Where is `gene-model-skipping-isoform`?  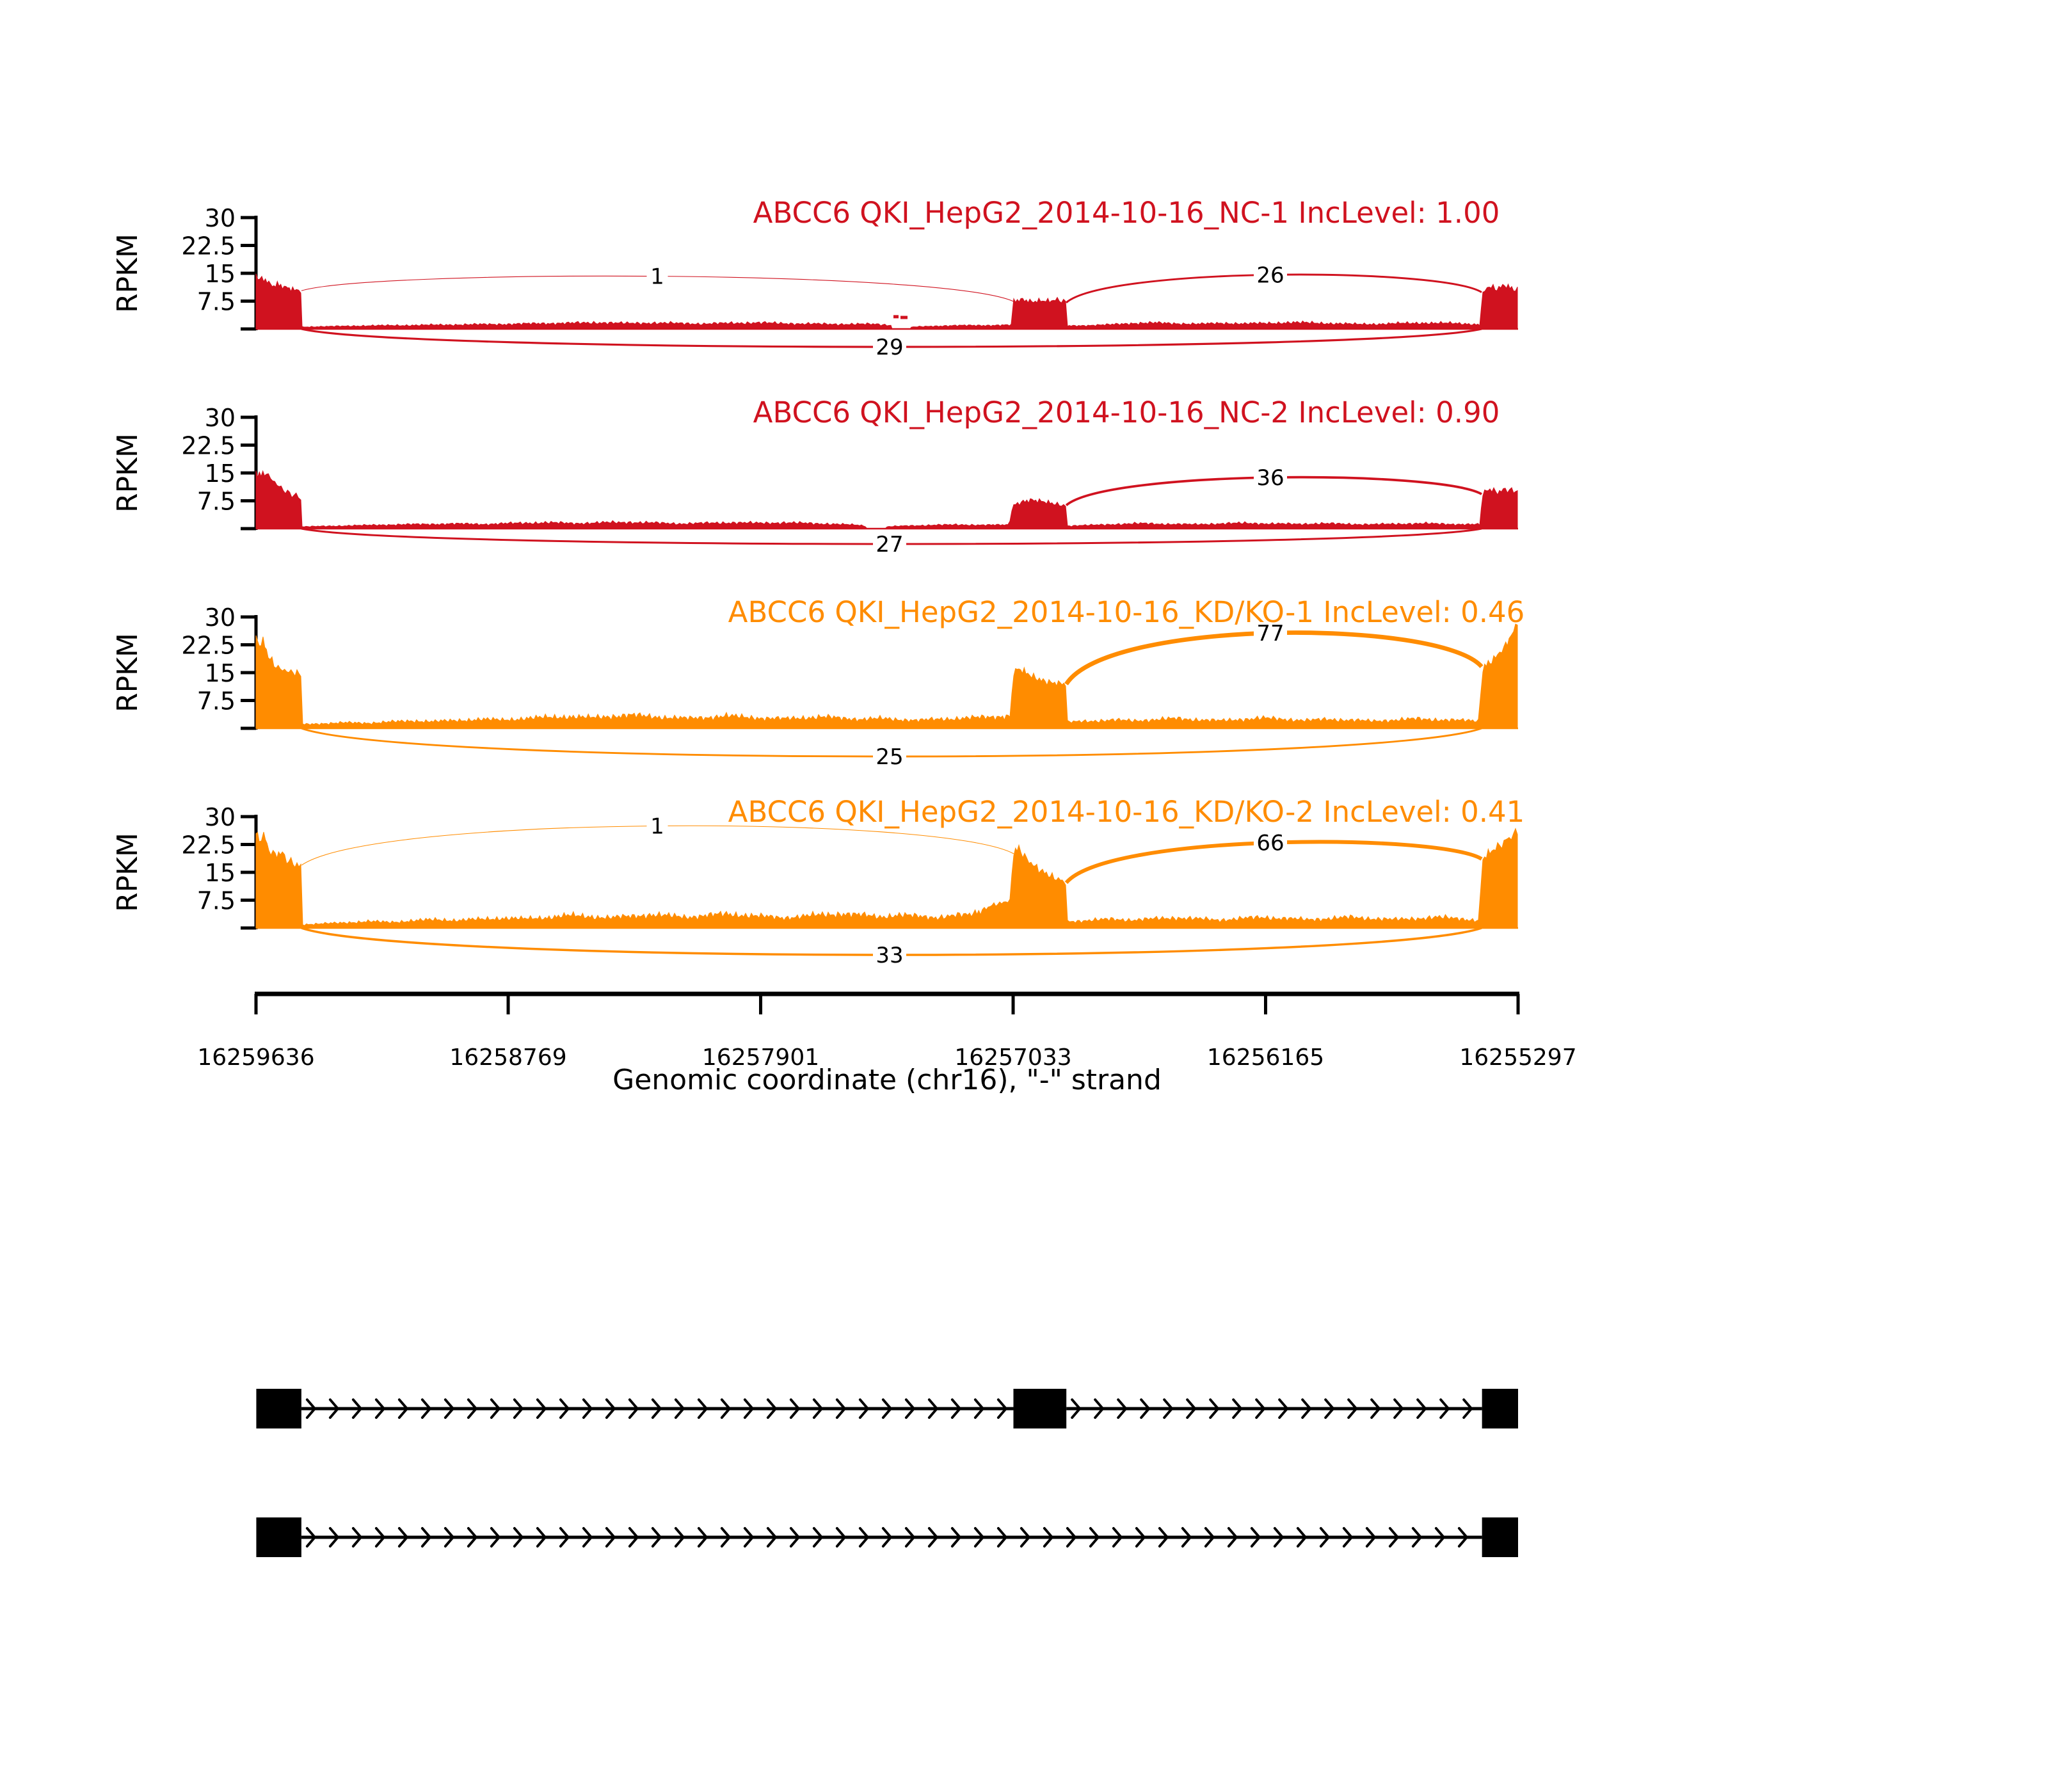
gene-model-skipping-isoform is located at coordinates (887, 1537).